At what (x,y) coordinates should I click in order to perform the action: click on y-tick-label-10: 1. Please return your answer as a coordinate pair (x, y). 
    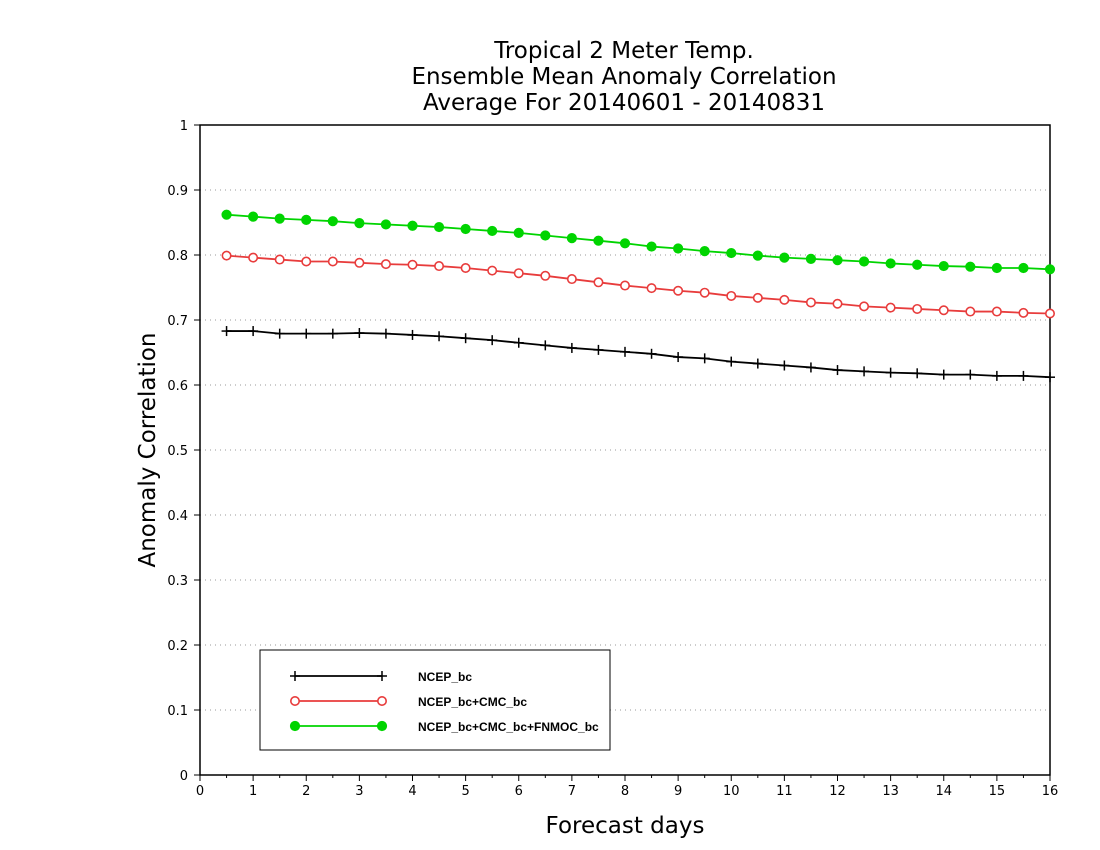
    Looking at the image, I should click on (184, 126).